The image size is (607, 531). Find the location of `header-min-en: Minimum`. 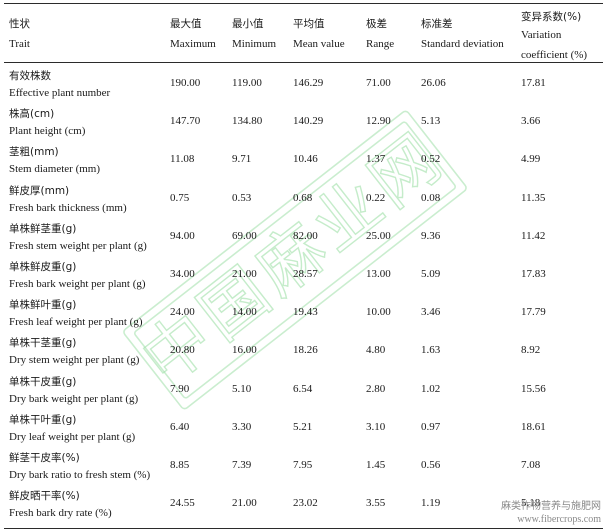

header-min-en: Minimum is located at coordinates (254, 44).